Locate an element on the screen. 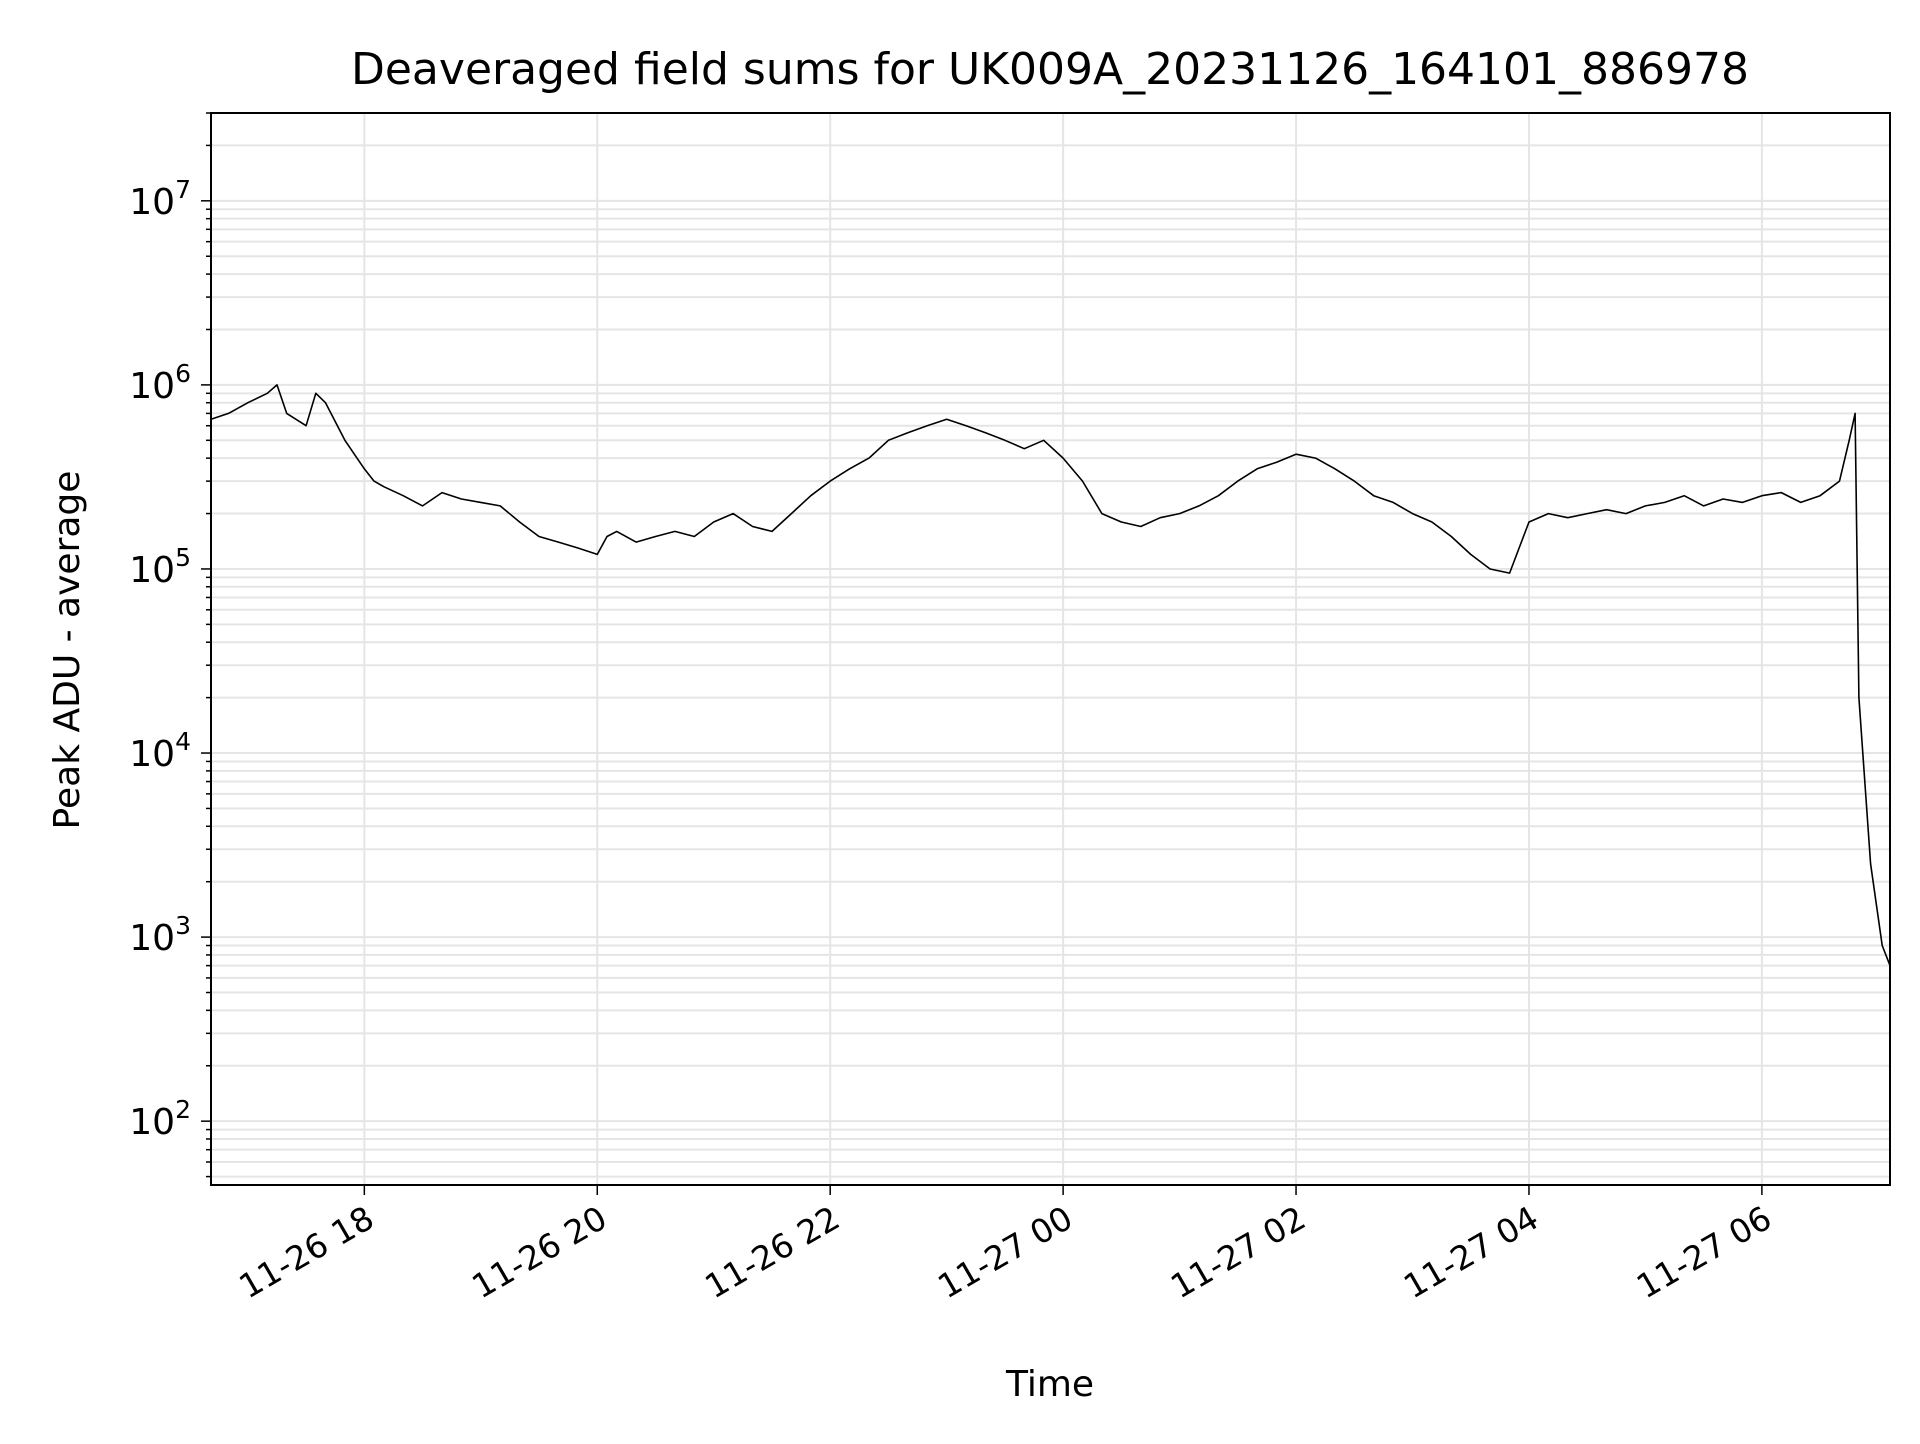  y-tick-label: 10⁵ is located at coordinates (160, 567).